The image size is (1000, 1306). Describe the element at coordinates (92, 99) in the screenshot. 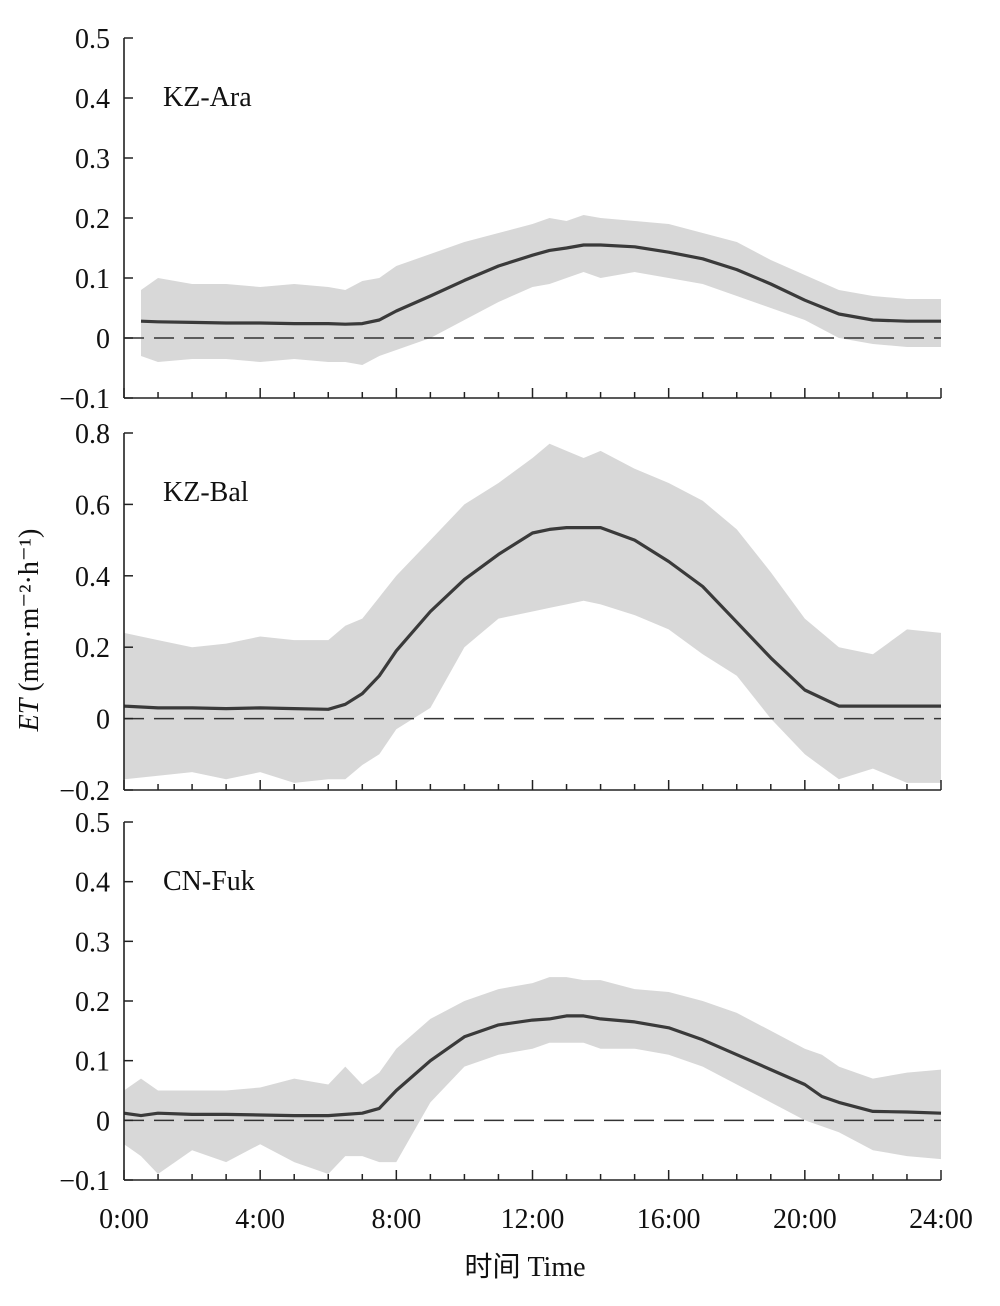

I see `kz-ara-y-tick-label: 0.4` at that location.